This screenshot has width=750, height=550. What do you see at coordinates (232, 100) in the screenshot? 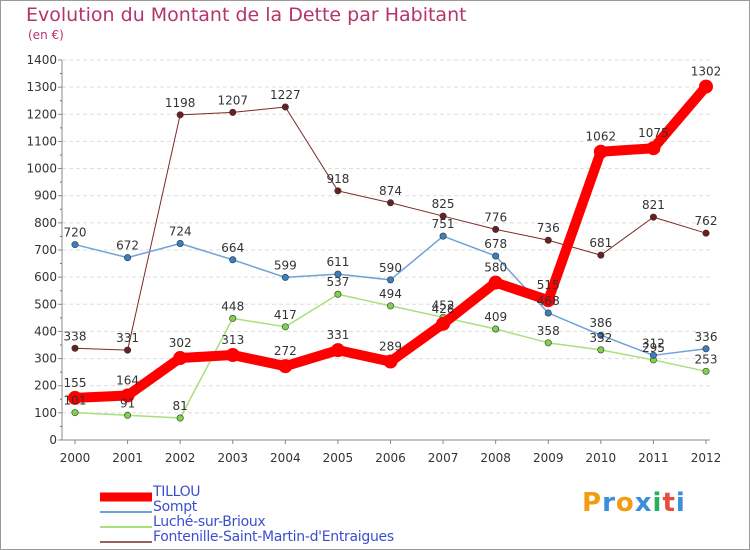
I see `data-label: 1207` at bounding box center [232, 100].